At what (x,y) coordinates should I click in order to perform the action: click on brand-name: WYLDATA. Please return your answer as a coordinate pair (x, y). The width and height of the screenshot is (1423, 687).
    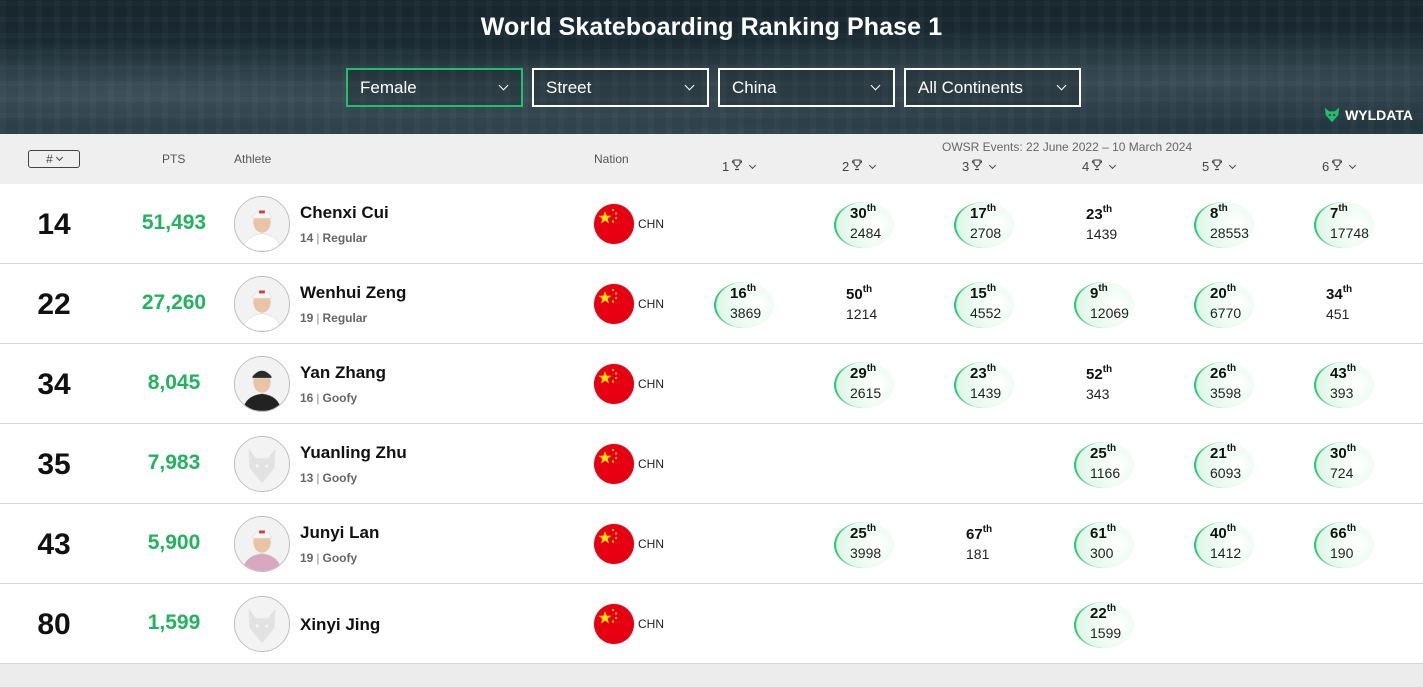
    Looking at the image, I should click on (1379, 115).